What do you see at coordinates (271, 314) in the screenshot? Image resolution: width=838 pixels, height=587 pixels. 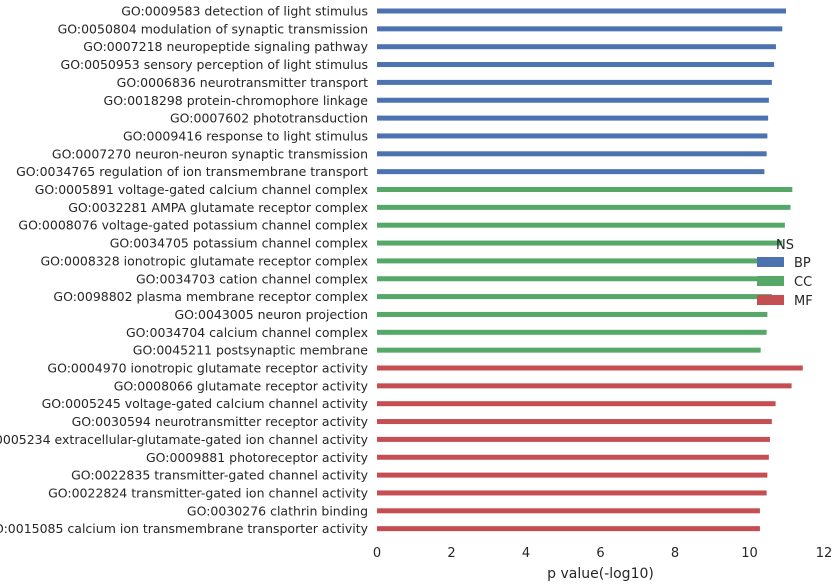 I see `category-label: GO:0043005 neuron projection` at bounding box center [271, 314].